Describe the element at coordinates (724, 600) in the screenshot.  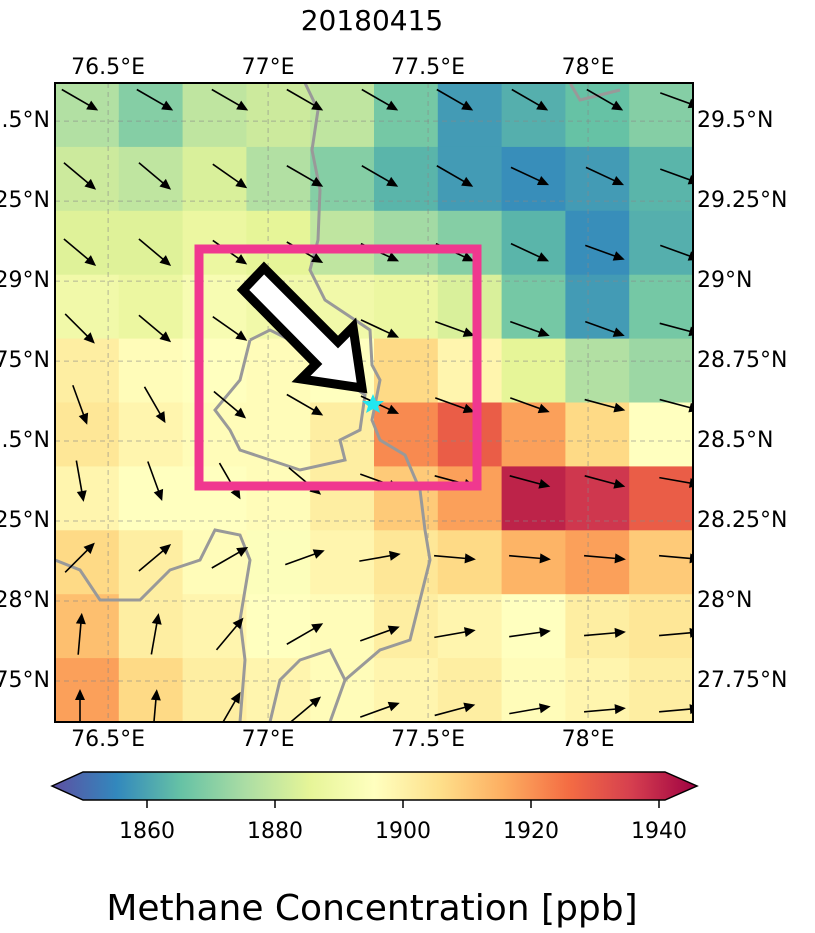
I see `y-tick-label-right: 28°N` at that location.